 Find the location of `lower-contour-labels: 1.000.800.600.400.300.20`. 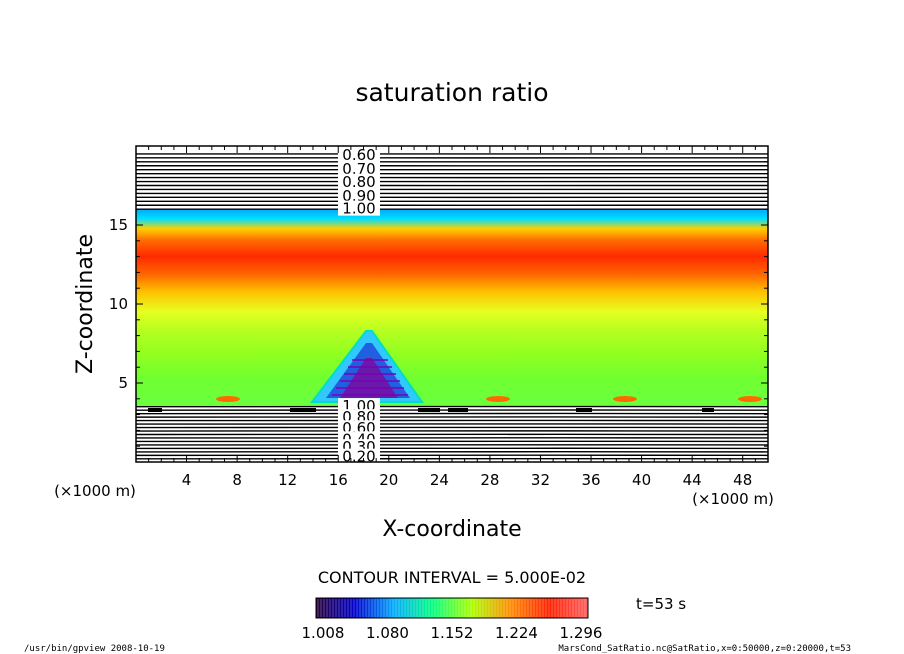

lower-contour-labels: 1.000.800.600.400.300.20 is located at coordinates (359, 431).